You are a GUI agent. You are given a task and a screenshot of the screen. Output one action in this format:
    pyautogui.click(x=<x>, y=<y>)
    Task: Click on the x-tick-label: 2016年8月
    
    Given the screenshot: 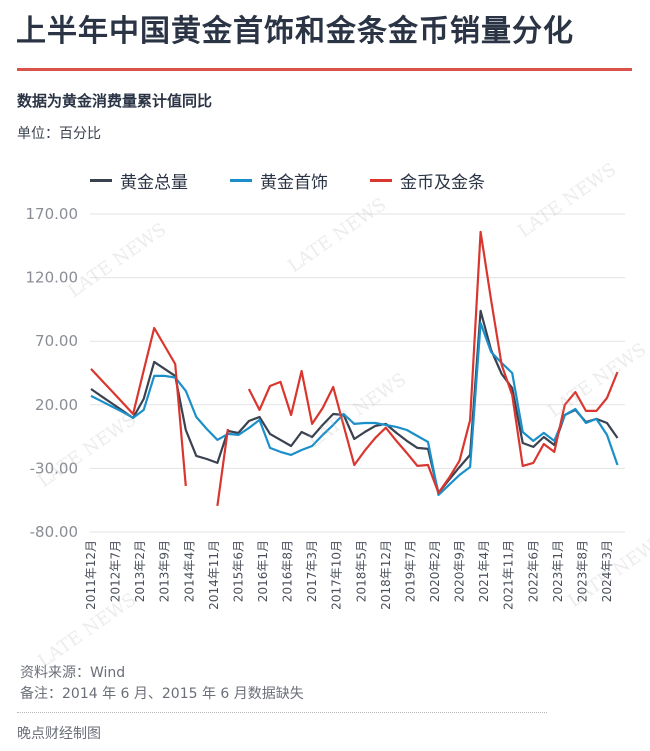 What is the action you would take?
    pyautogui.click(x=288, y=571)
    